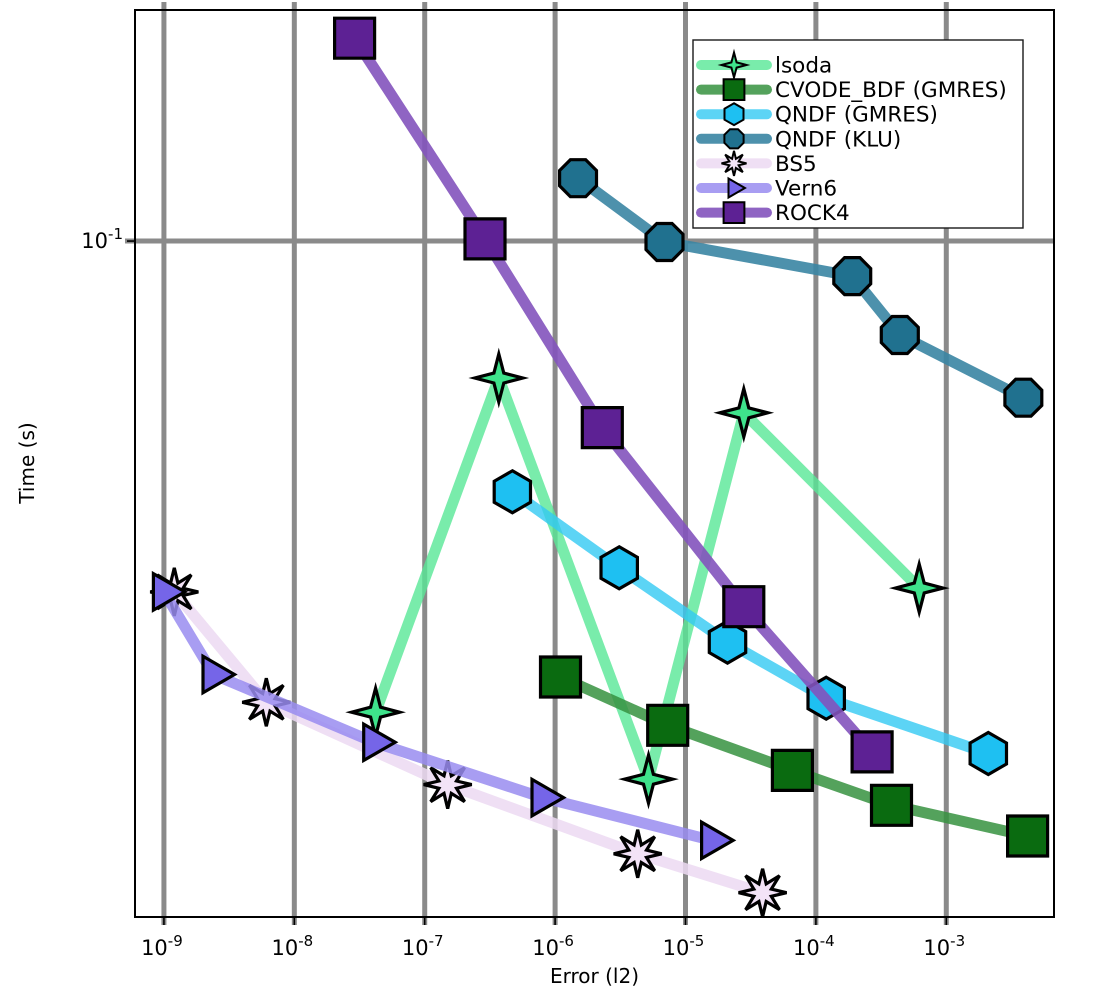  Describe the element at coordinates (801, 288) in the screenshot. I see `series-qndf-klu` at that location.